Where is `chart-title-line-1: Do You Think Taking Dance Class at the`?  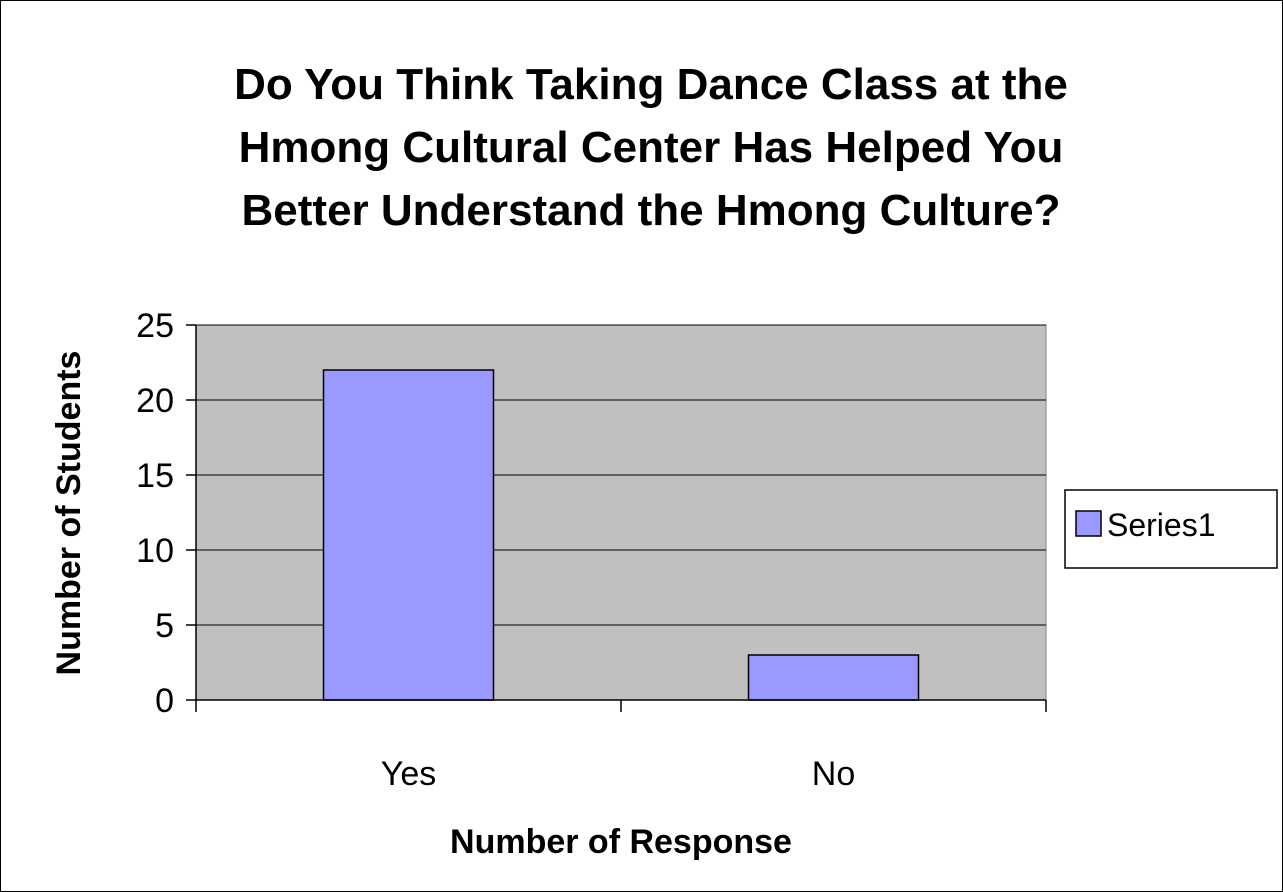
chart-title-line-1: Do You Think Taking Dance Class at the is located at coordinates (651, 84).